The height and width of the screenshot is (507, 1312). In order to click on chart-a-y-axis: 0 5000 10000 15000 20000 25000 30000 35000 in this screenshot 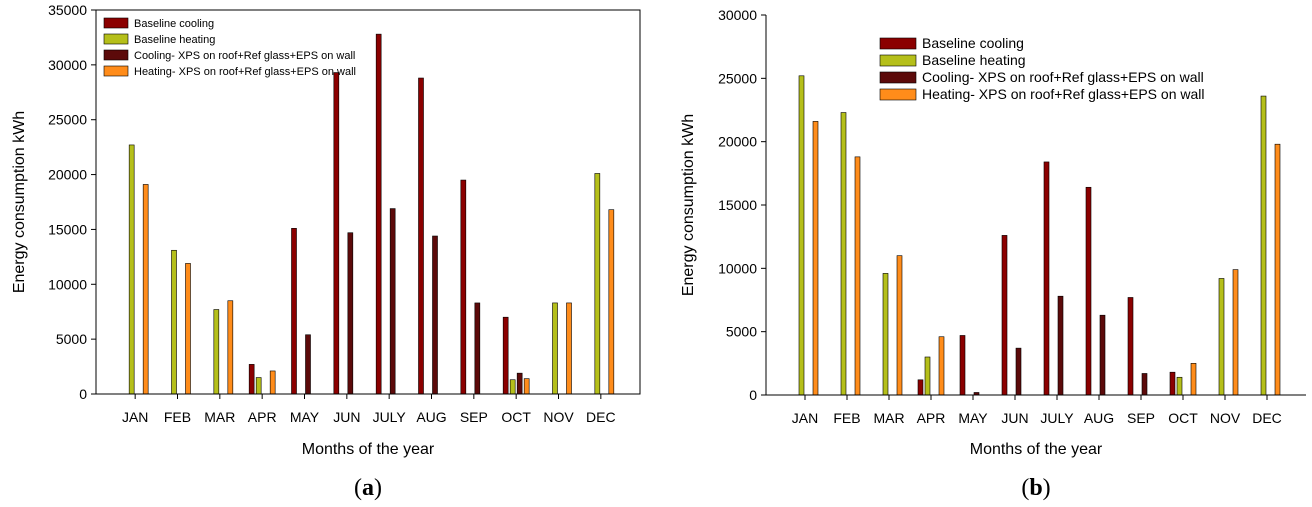, I will do `click(72, 202)`.